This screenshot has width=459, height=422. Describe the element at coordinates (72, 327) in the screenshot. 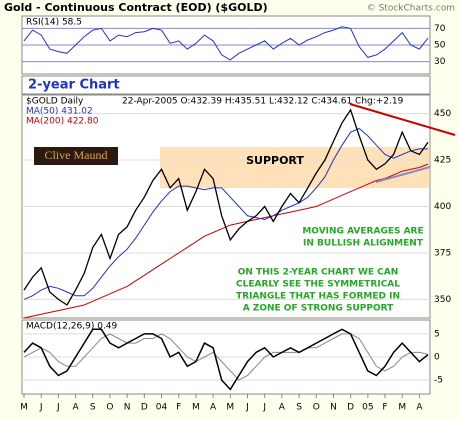

I see `macd-label: MACD(12,26,9) 0.49` at that location.